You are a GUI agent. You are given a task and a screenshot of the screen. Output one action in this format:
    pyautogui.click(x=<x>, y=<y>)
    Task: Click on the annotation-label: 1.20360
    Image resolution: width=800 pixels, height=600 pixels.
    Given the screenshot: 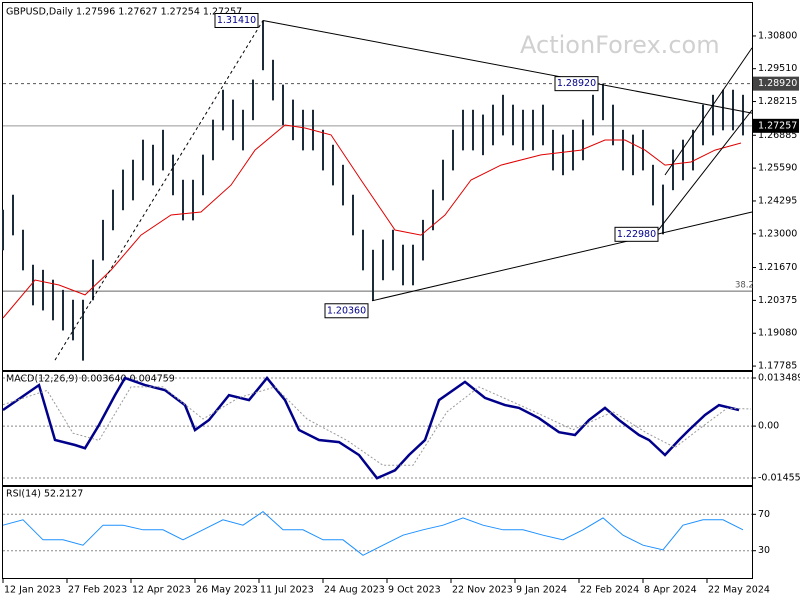 What is the action you would take?
    pyautogui.click(x=346, y=310)
    